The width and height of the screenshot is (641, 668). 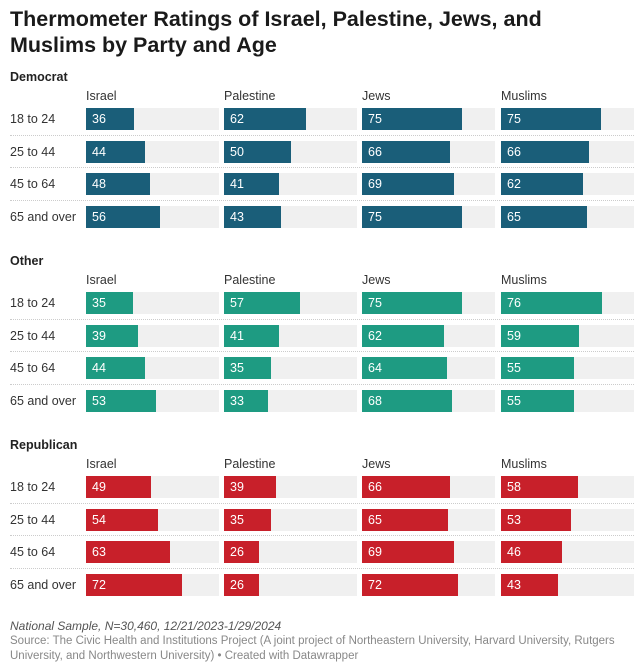 I want to click on data-label: 56, so click(x=99, y=216).